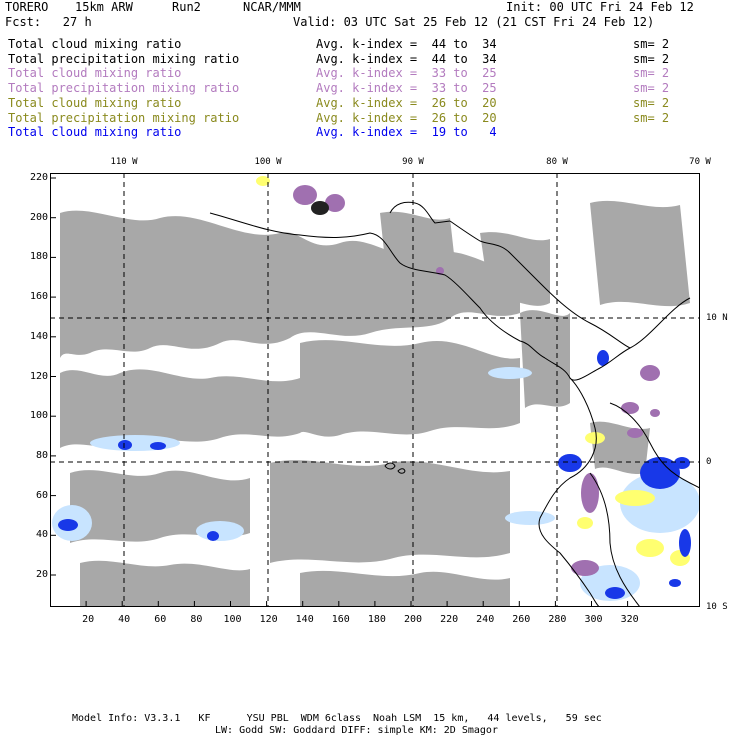 The width and height of the screenshot is (740, 740). What do you see at coordinates (340, 619) in the screenshot?
I see `x-tick-label: 160` at bounding box center [340, 619].